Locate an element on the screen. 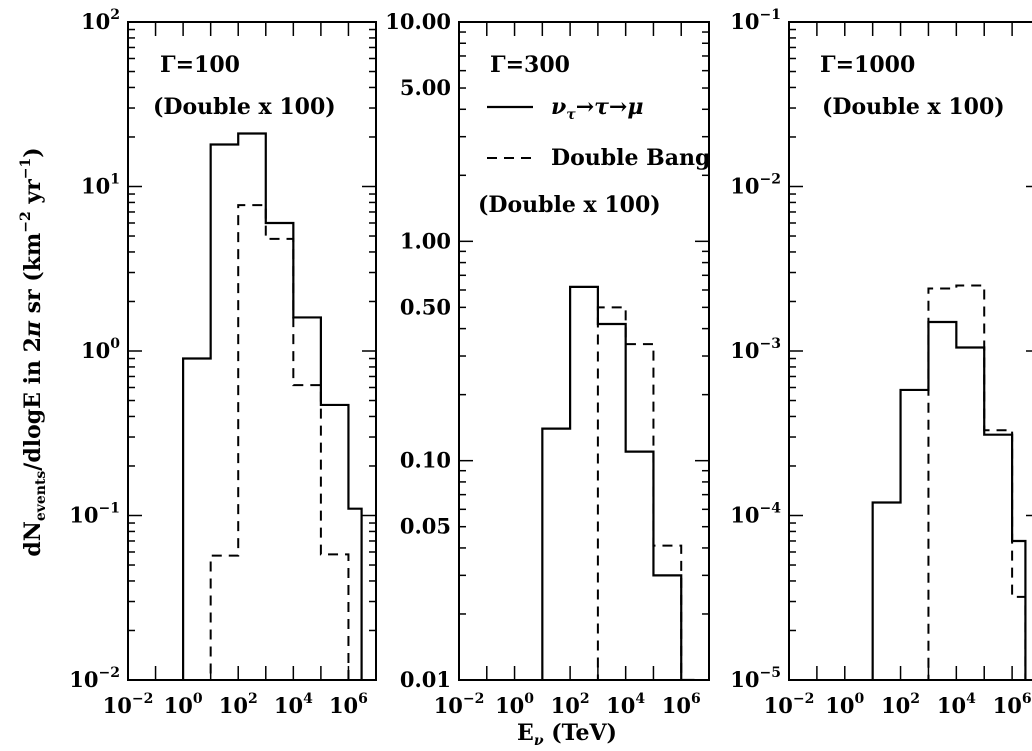  y-tick-exp: −4 is located at coordinates (771, 509).